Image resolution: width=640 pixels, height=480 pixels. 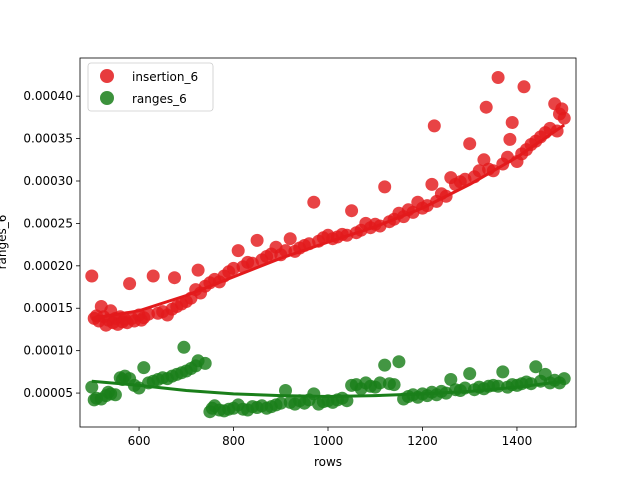 I want to click on y-tick-label: 0.00020, so click(x=48, y=266).